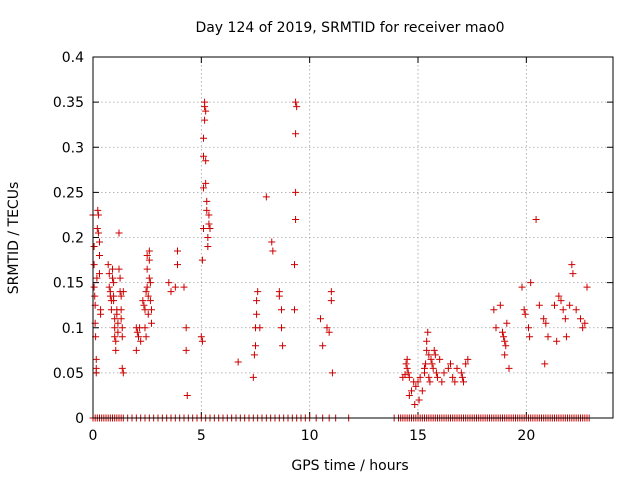 The width and height of the screenshot is (640, 480). Describe the element at coordinates (73, 329) in the screenshot. I see `y-tick-label: 0.1` at that location.